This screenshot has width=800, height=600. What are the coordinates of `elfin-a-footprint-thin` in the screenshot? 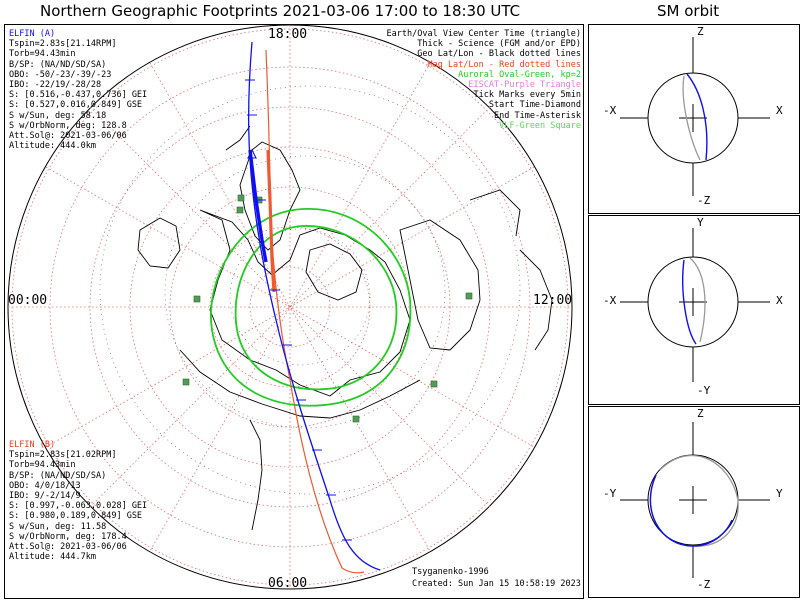 It's located at (314, 306).